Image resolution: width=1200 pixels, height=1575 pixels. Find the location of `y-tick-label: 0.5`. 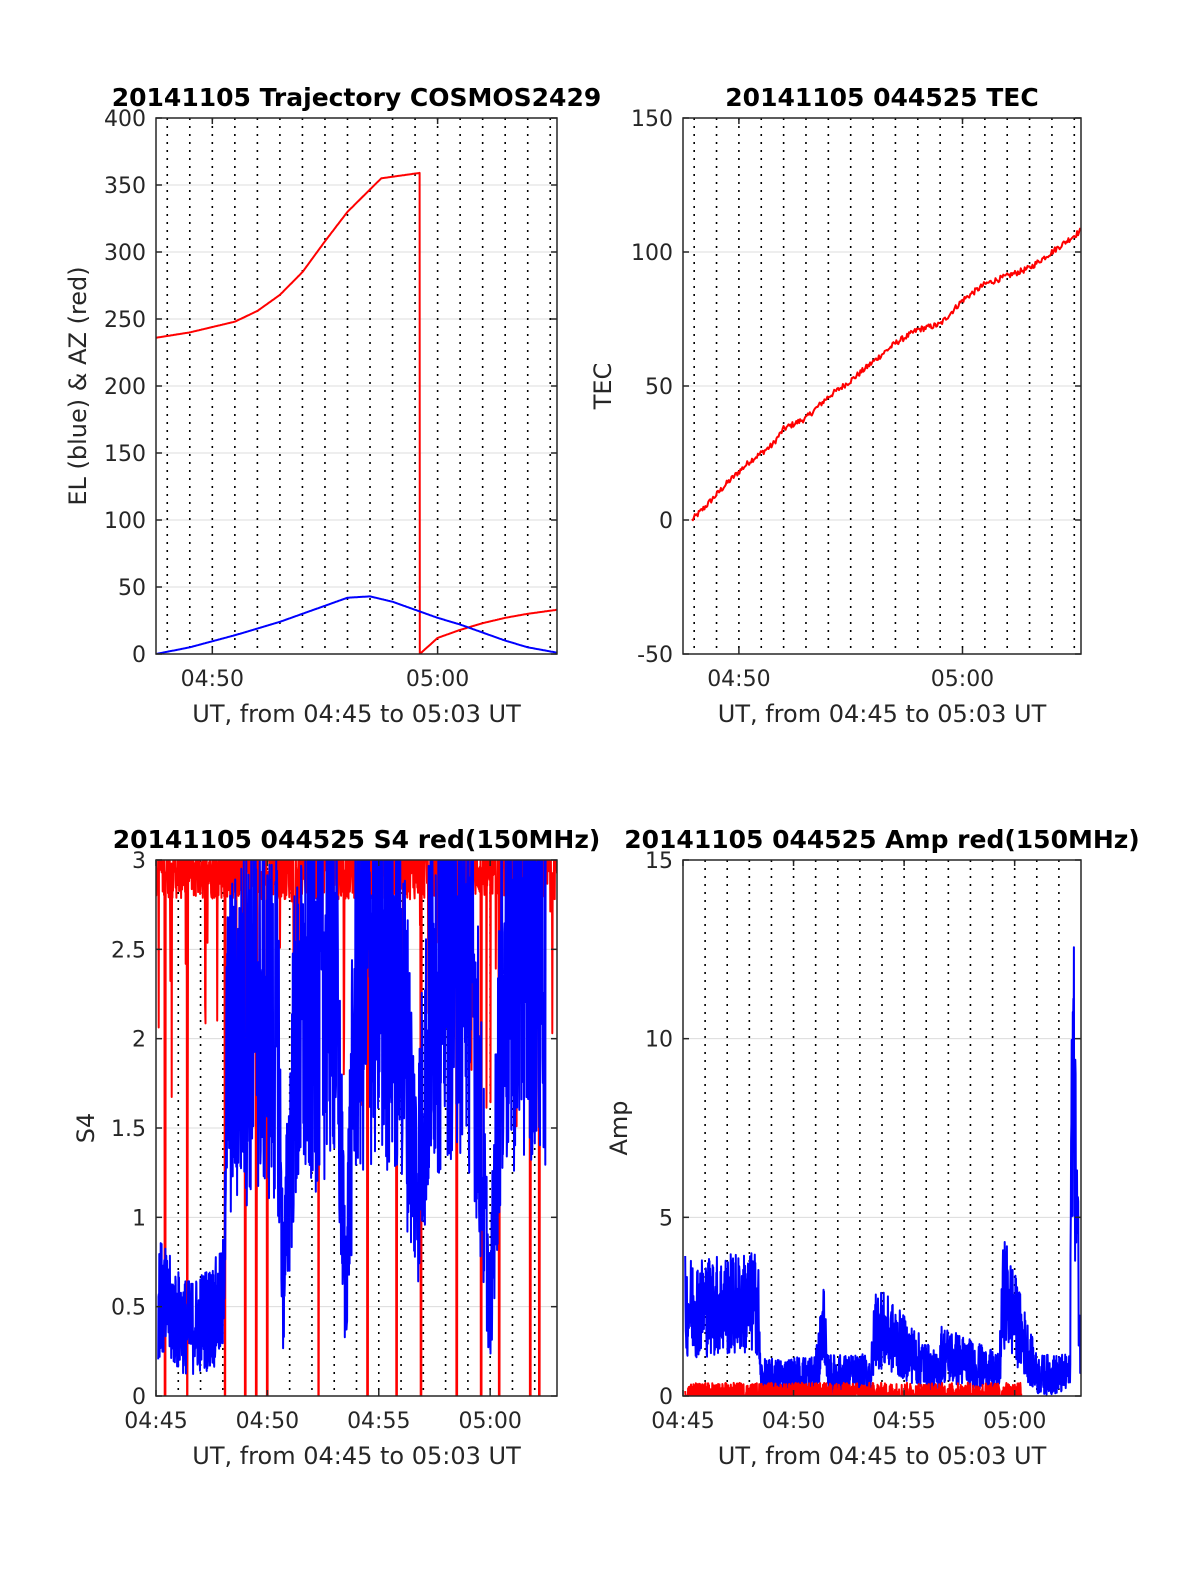

y-tick-label: 0.5 is located at coordinates (128, 1308).